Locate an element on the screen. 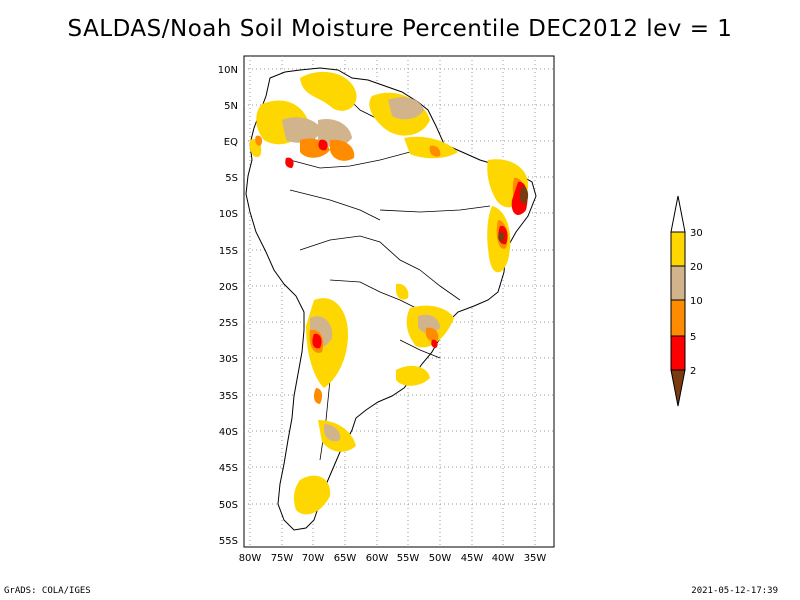  lat-tick-label: EQ is located at coordinates (231, 142).